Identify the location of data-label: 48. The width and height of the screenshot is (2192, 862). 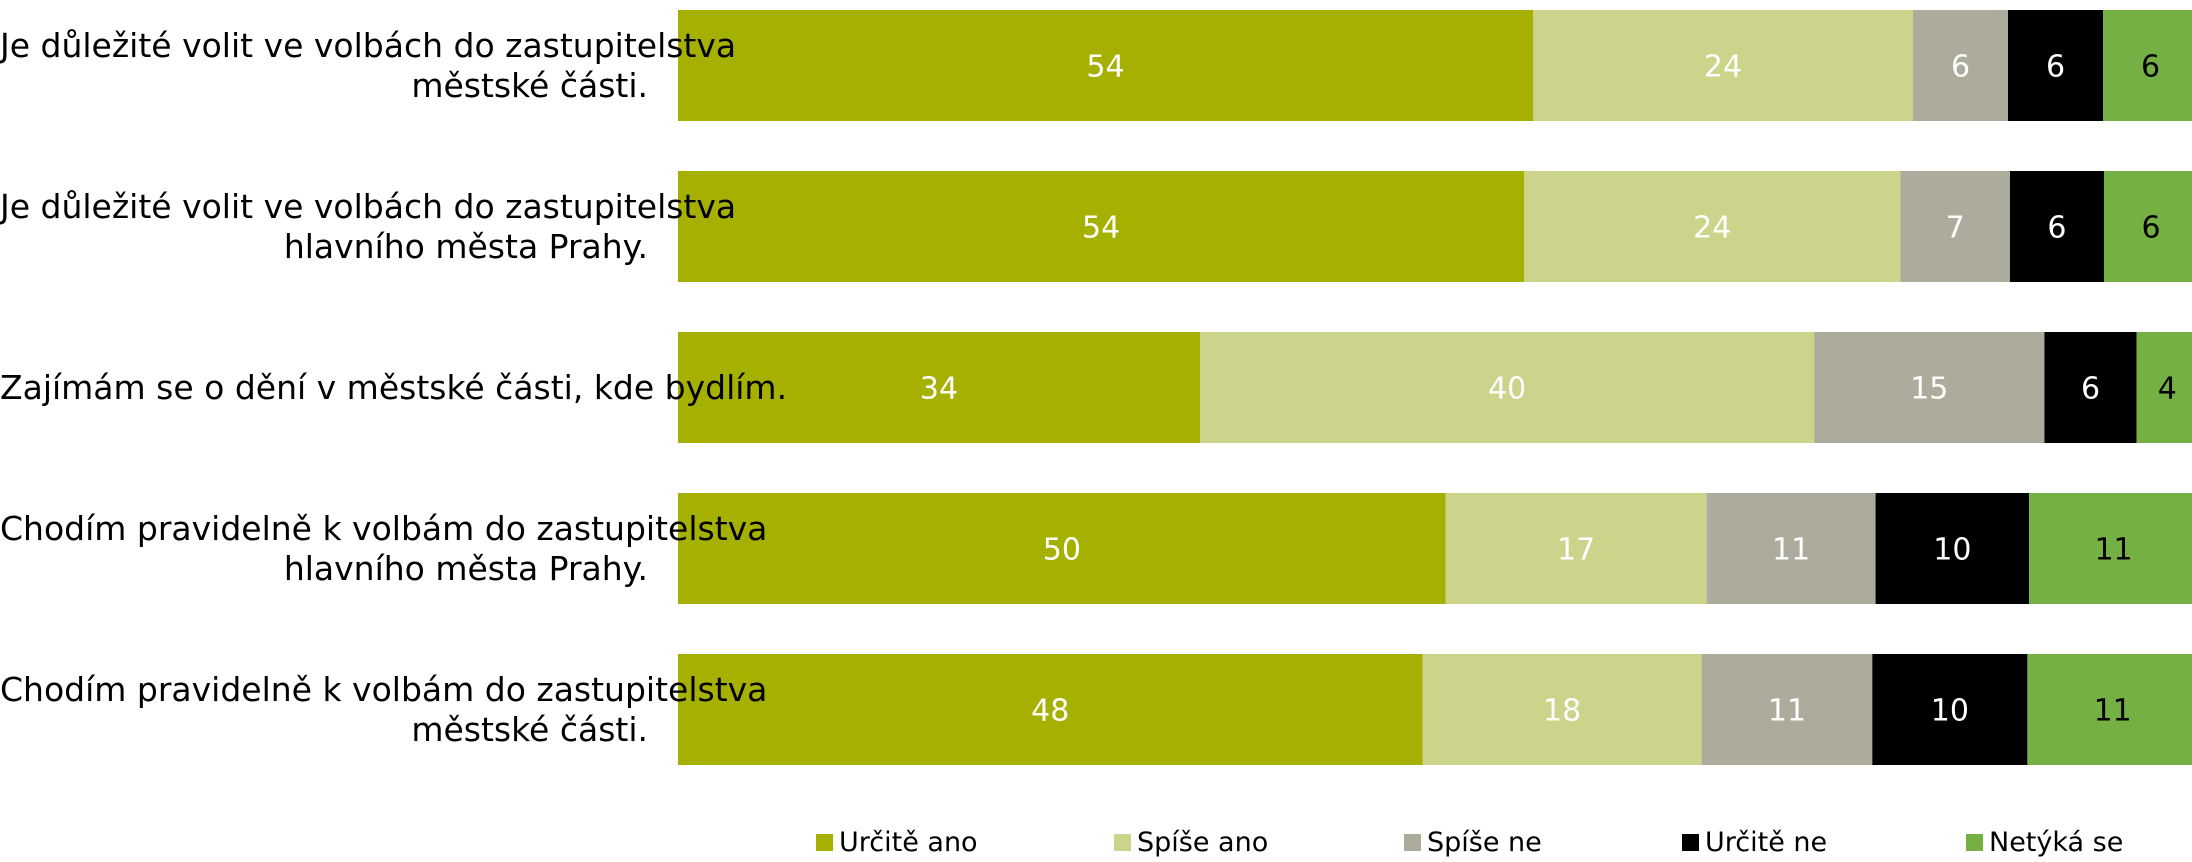
(1050, 711).